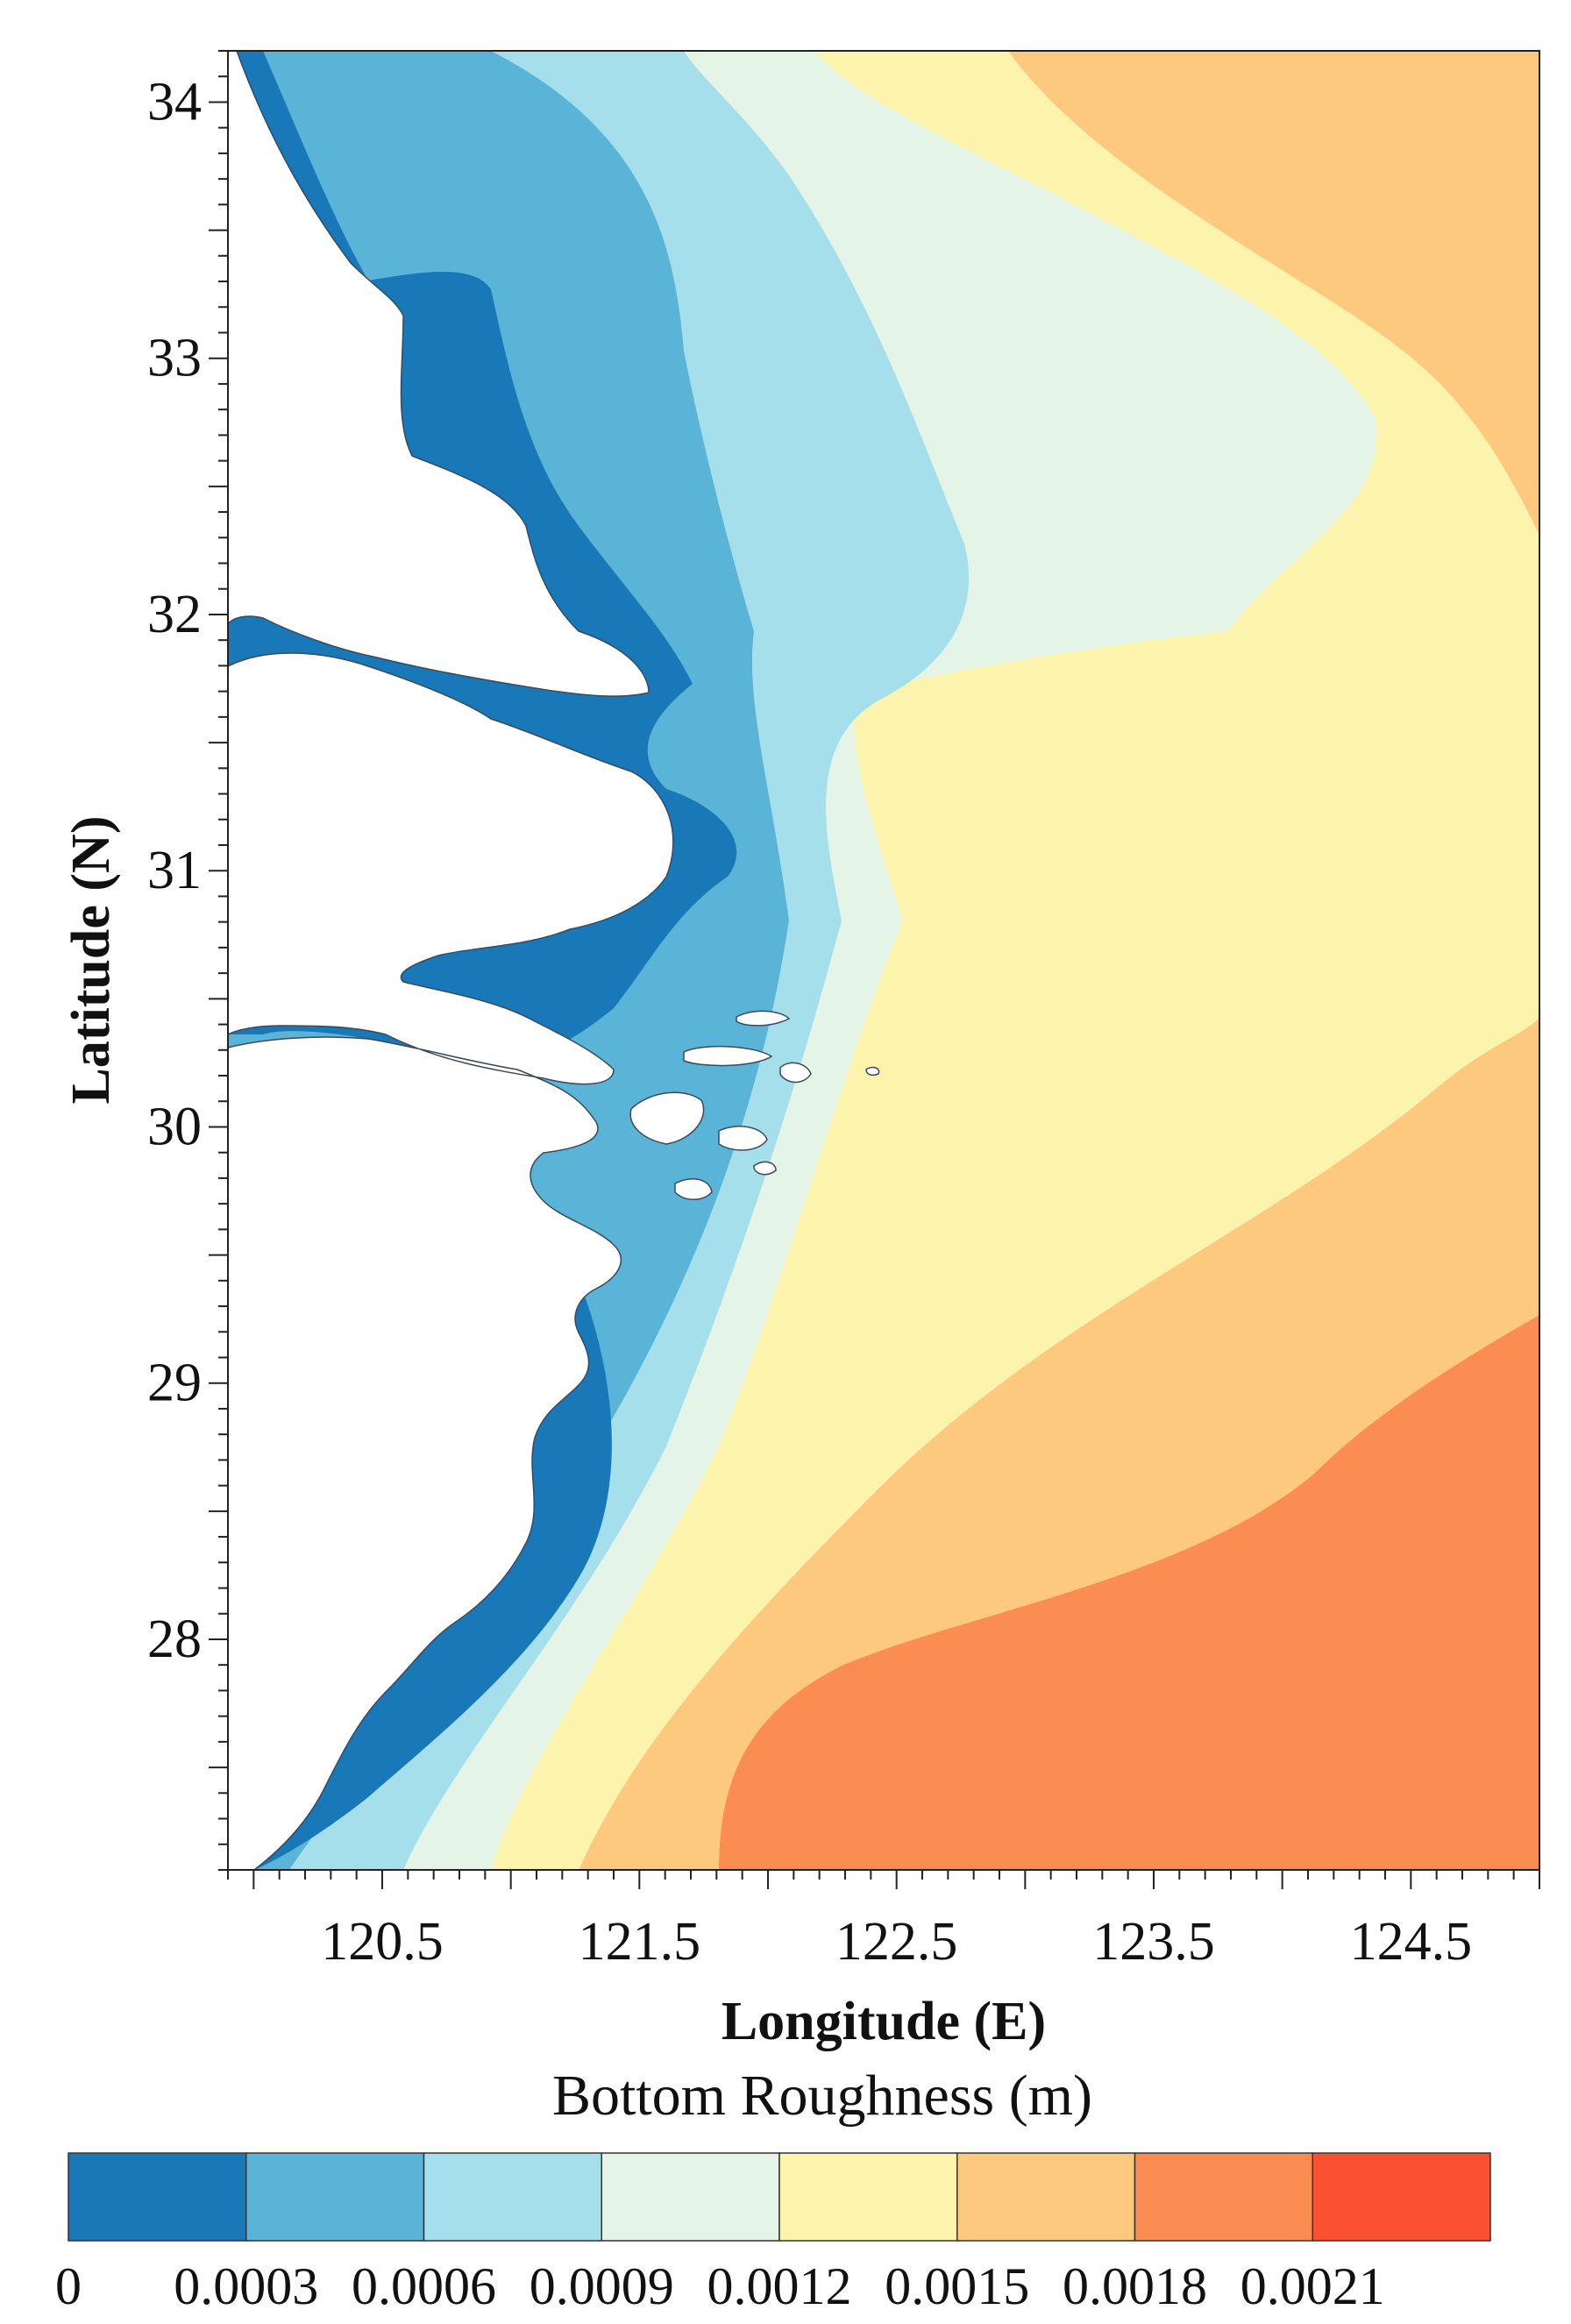  Describe the element at coordinates (1411, 1942) in the screenshot. I see `x-tick-label: 124.5` at that location.